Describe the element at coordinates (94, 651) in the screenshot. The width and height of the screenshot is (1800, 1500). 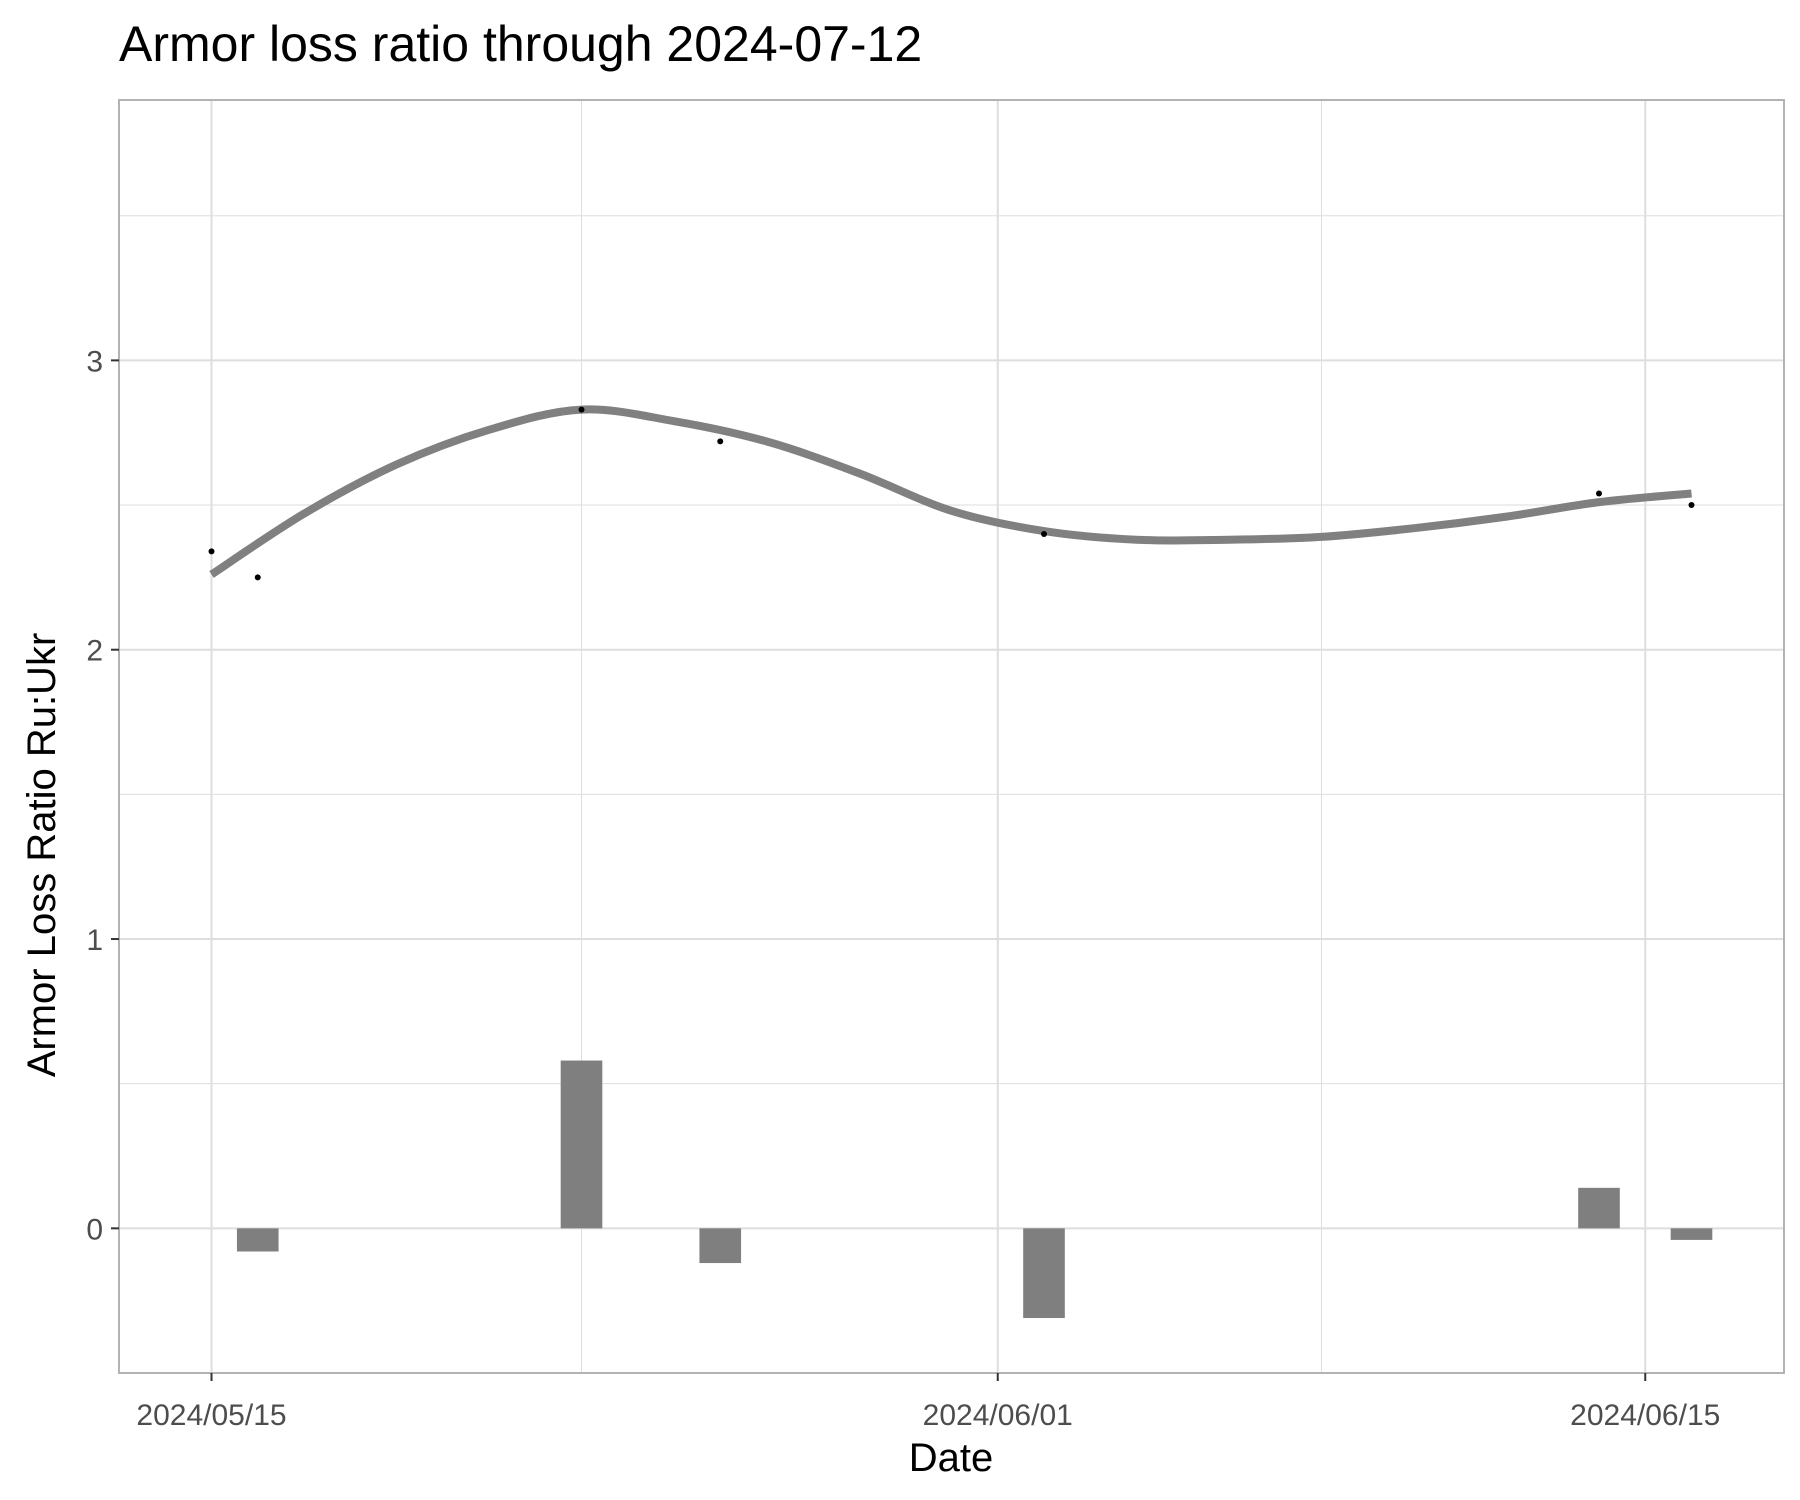
I see `y-tick-label: 2` at that location.